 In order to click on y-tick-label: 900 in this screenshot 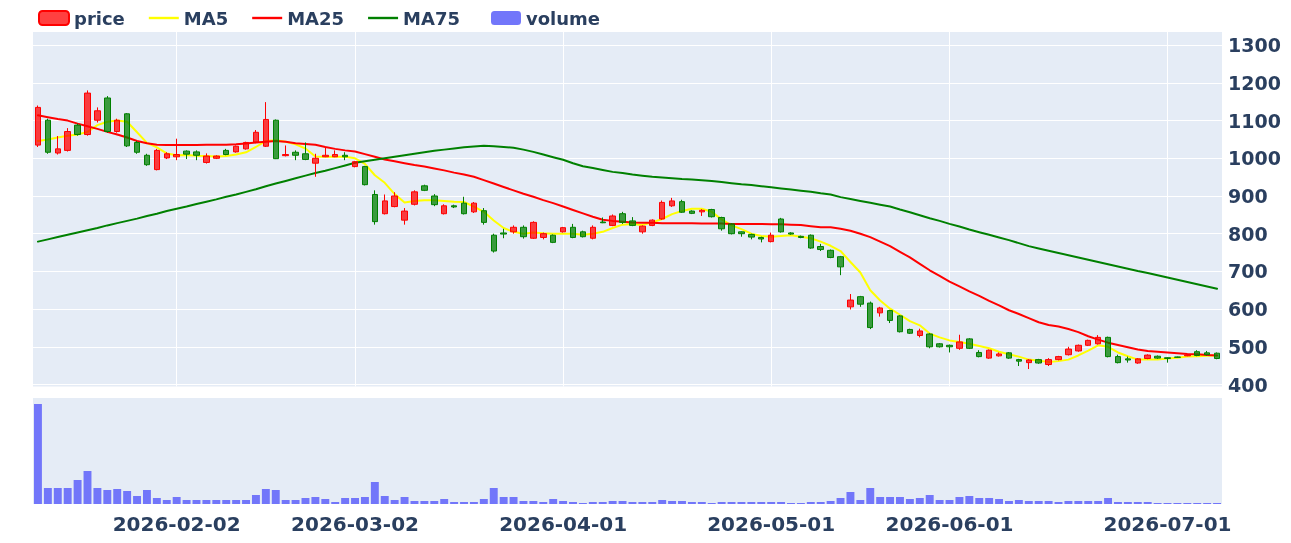, I will do `click(1248, 196)`.